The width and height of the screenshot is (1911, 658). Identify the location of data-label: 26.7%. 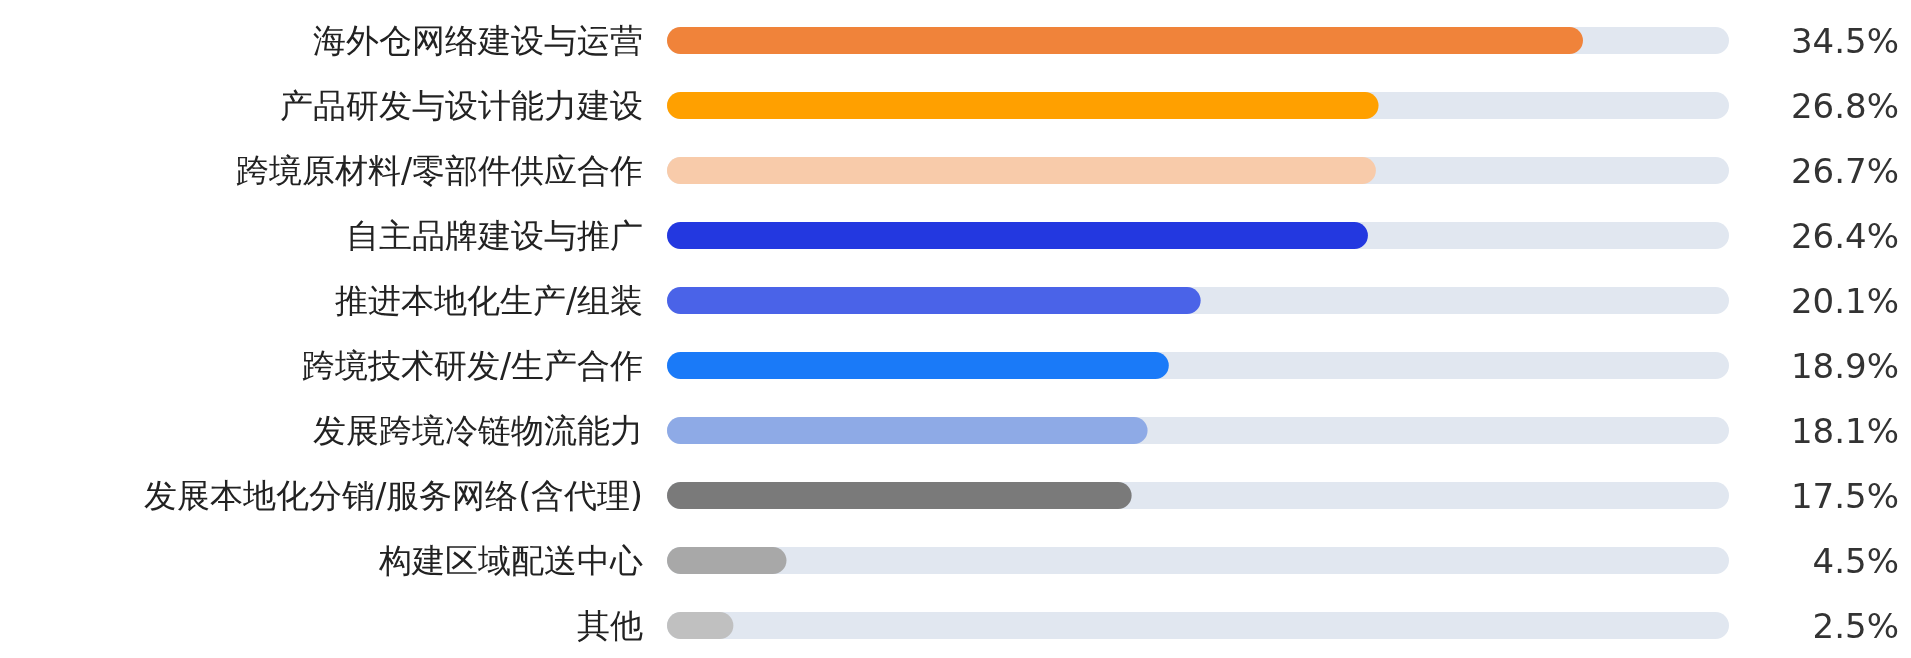
(1844, 170).